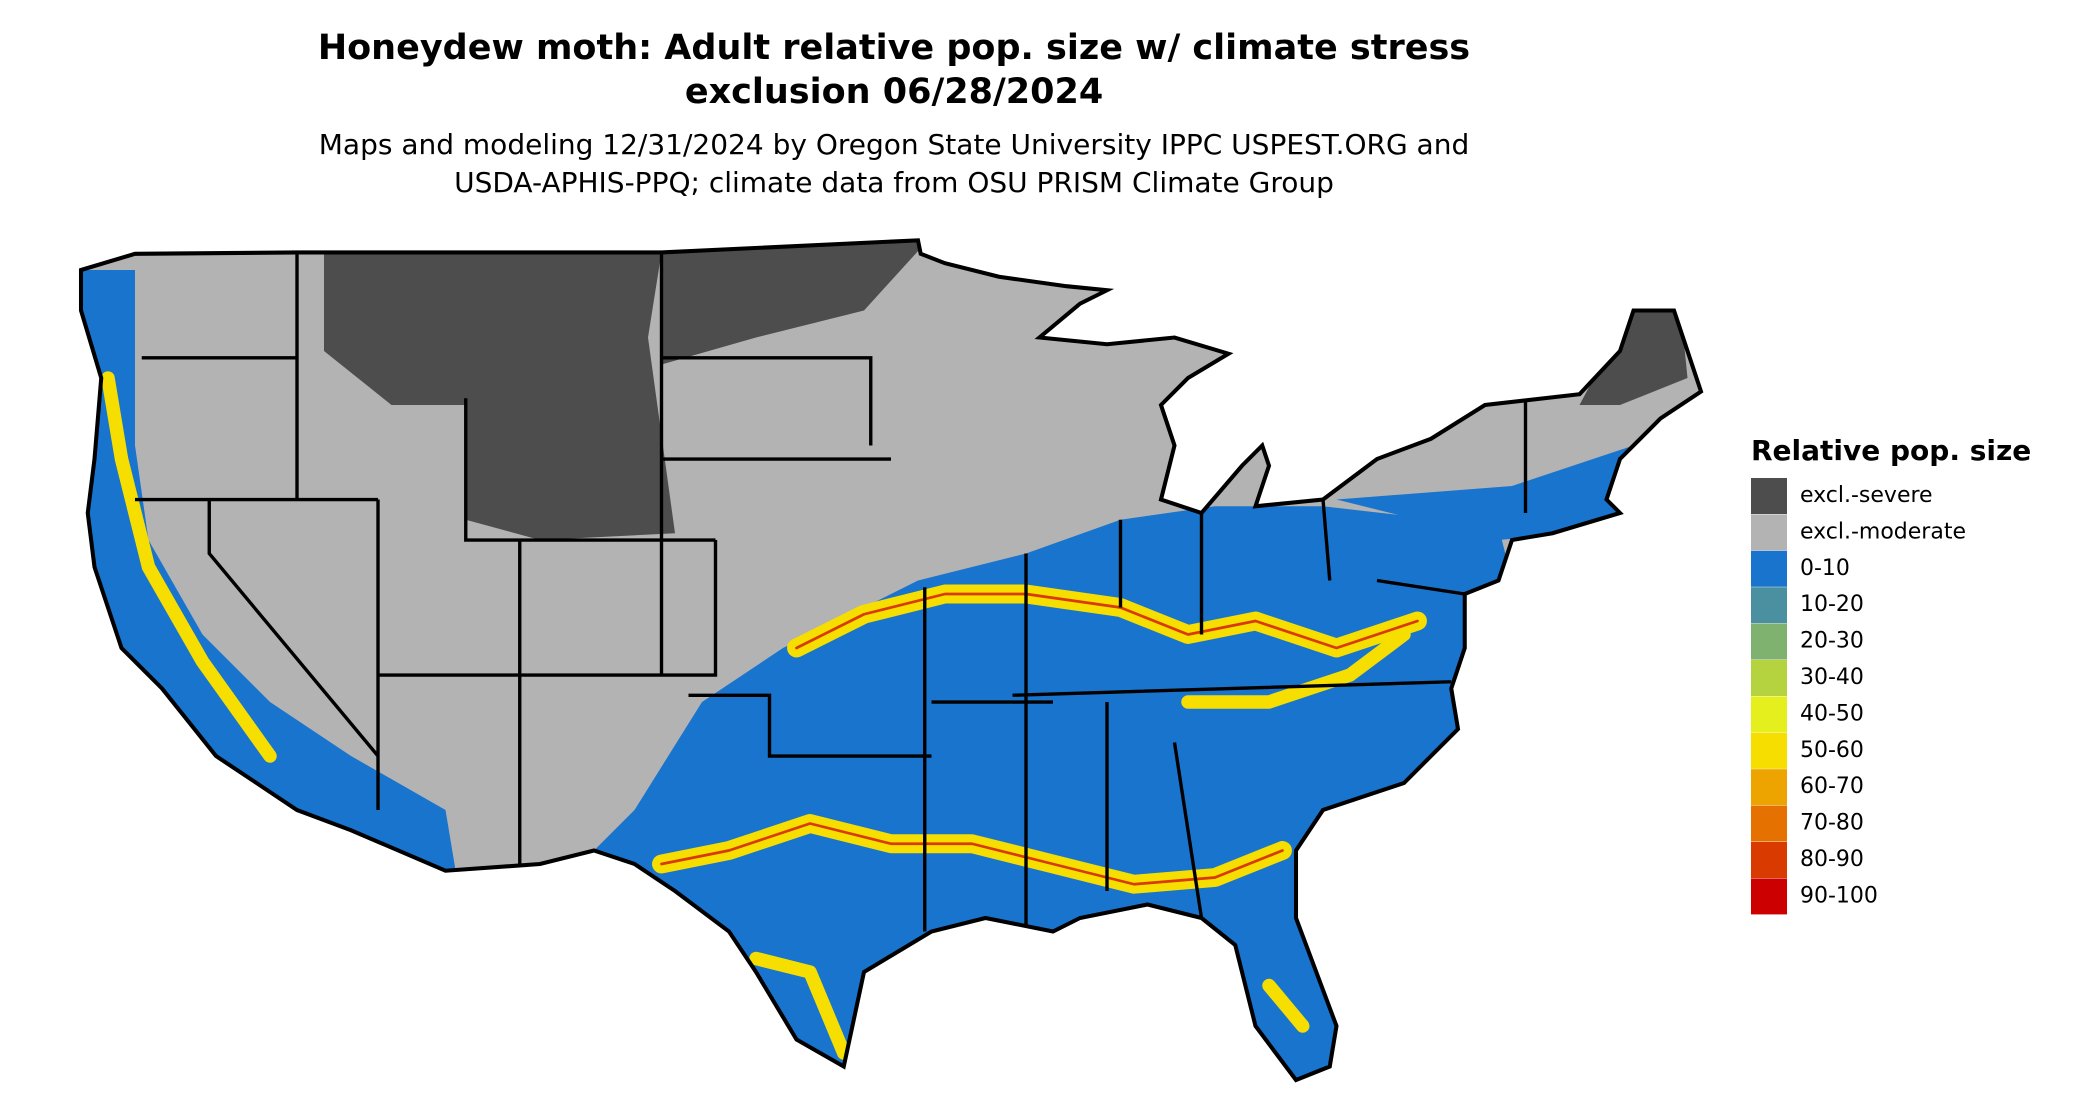  What do you see at coordinates (1832, 750) in the screenshot?
I see `legend-label: 50-60` at bounding box center [1832, 750].